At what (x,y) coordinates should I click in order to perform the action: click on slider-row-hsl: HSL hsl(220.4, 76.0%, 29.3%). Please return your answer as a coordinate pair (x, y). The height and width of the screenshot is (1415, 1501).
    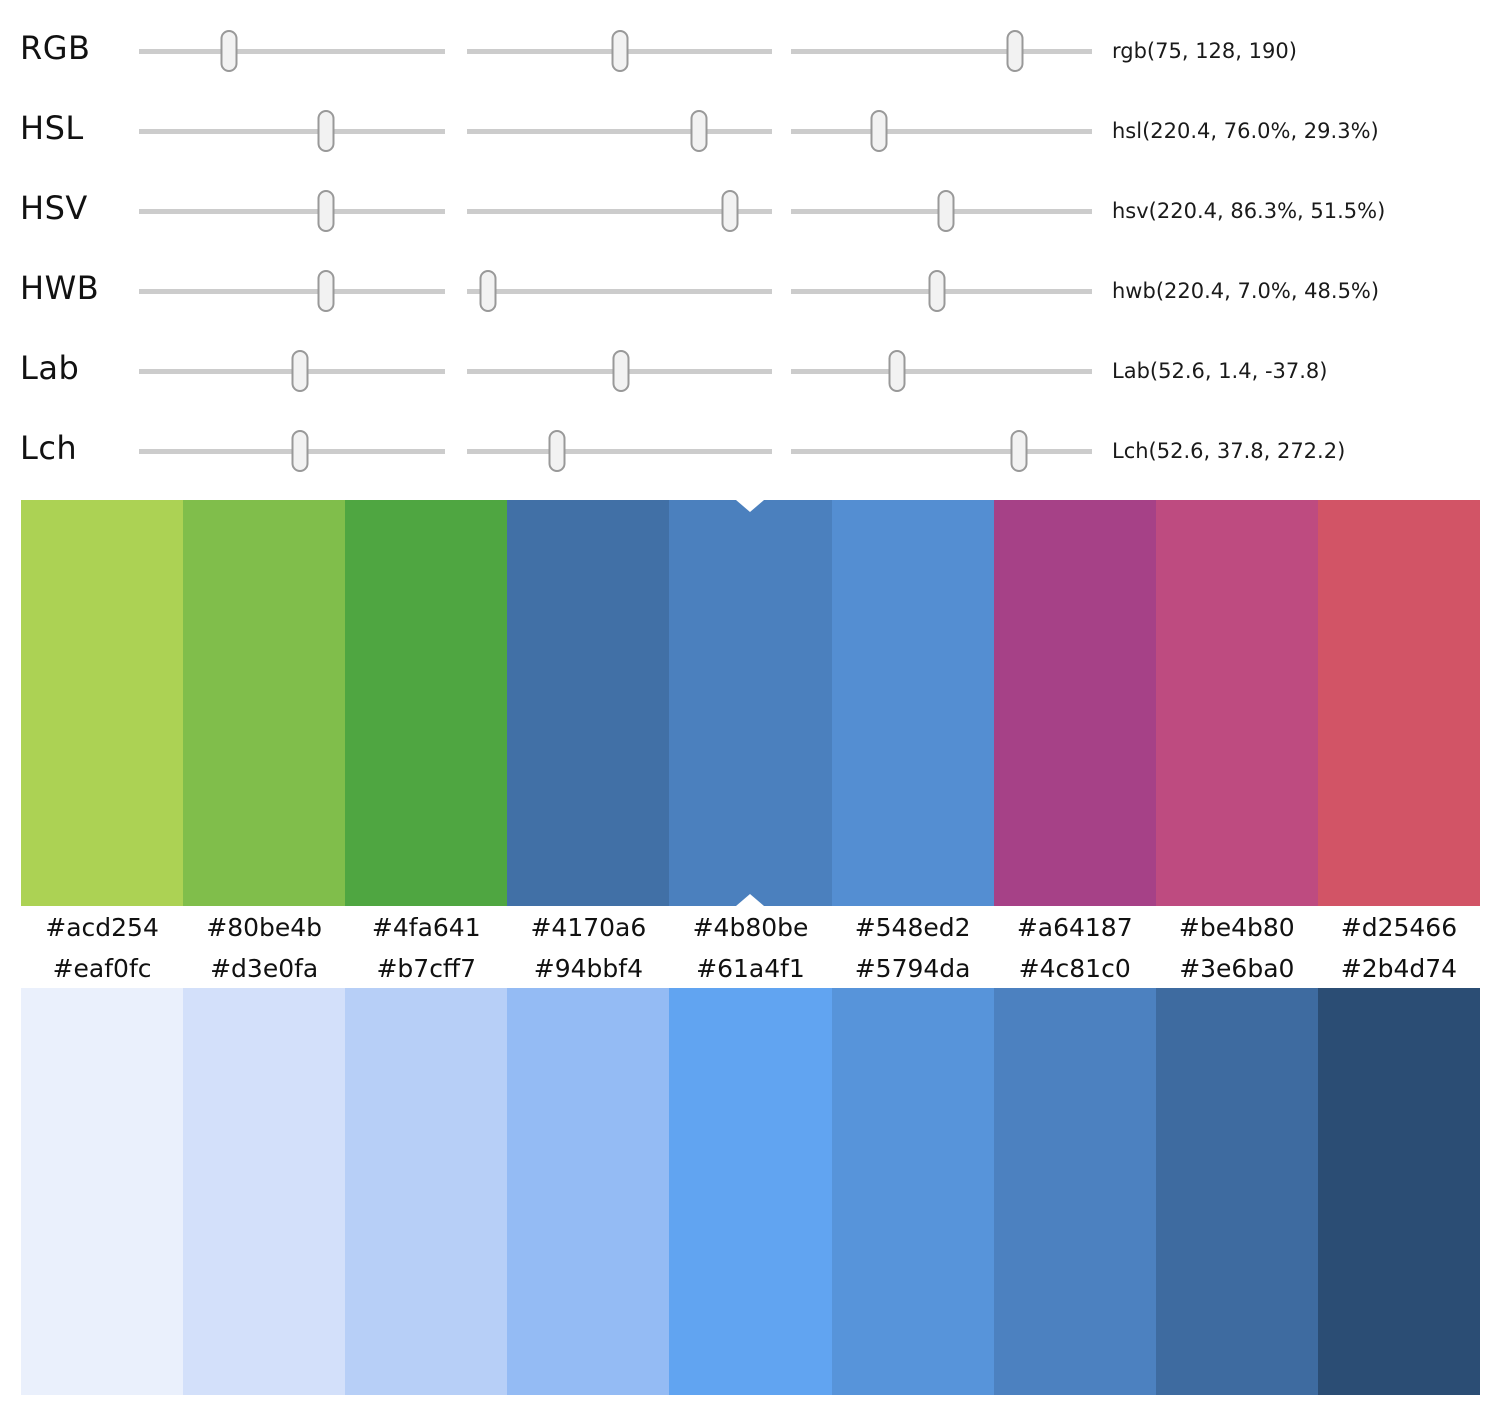
    Looking at the image, I should click on (750, 131).